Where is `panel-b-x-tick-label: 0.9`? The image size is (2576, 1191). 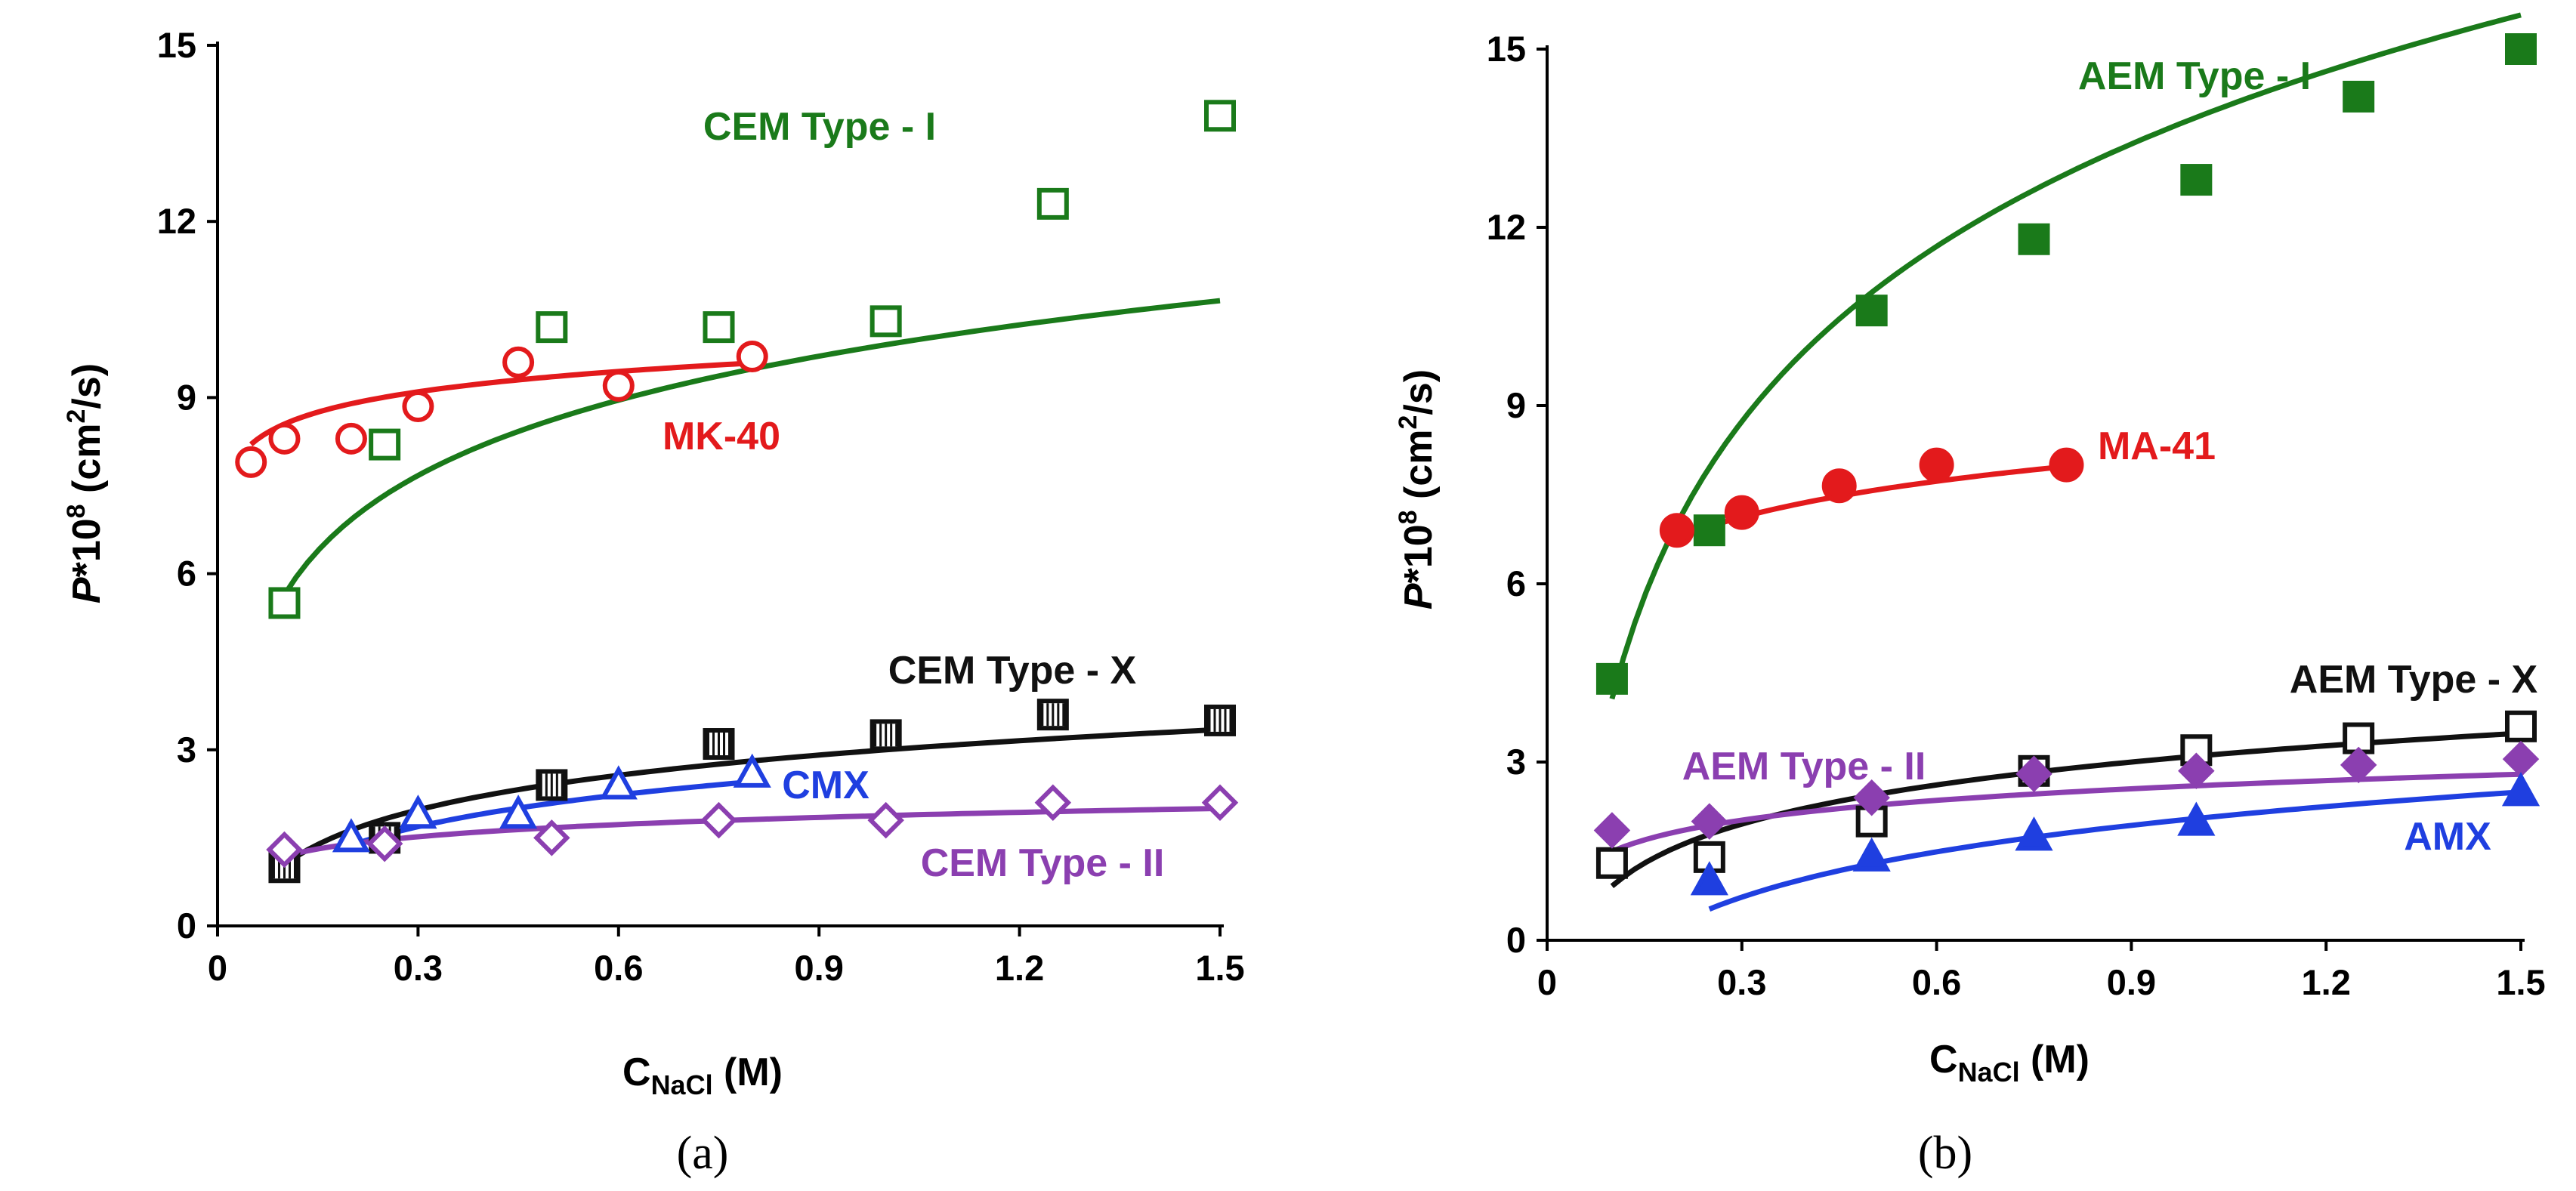
panel-b-x-tick-label: 0.9 is located at coordinates (2131, 982).